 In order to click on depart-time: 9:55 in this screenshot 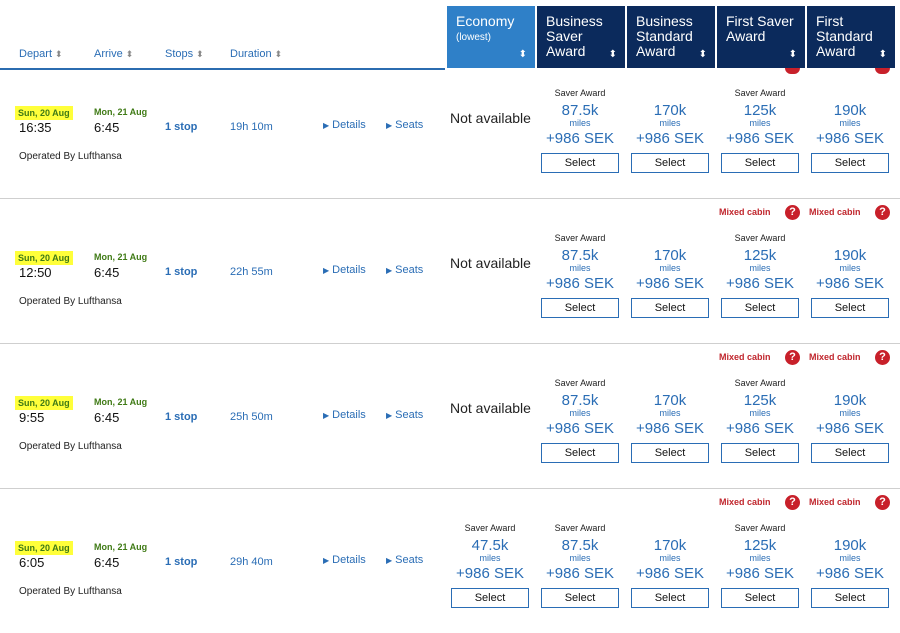, I will do `click(32, 417)`.